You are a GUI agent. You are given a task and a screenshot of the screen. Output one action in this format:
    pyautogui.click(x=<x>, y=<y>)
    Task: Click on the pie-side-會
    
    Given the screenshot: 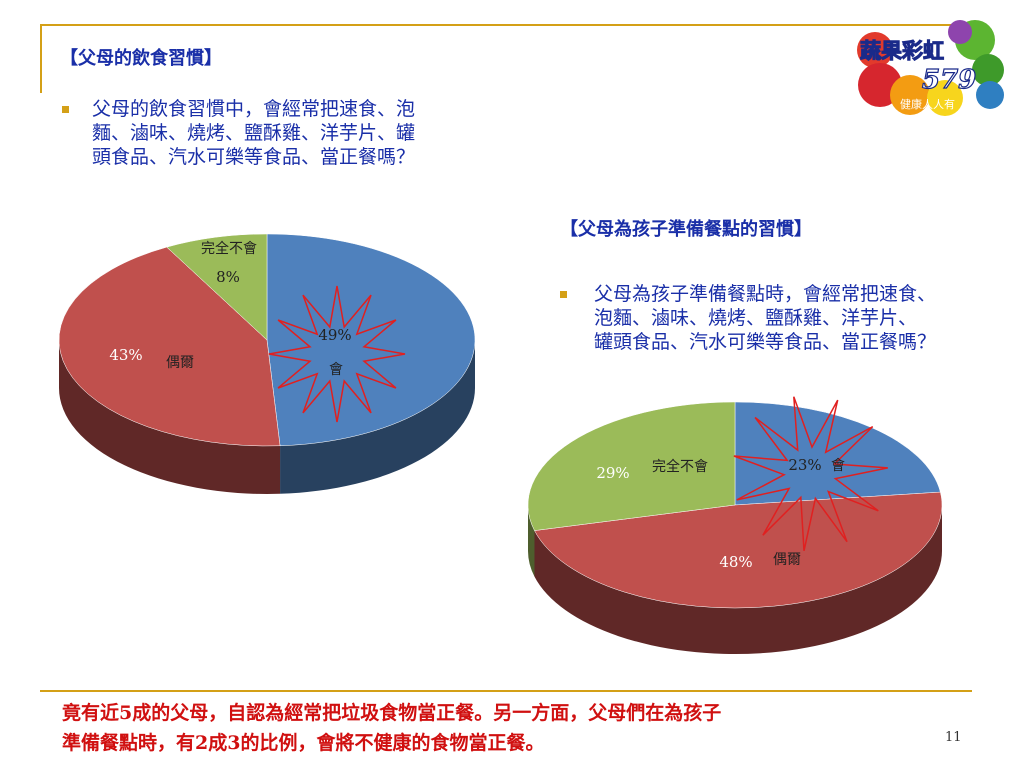 What is the action you would take?
    pyautogui.click(x=377, y=417)
    